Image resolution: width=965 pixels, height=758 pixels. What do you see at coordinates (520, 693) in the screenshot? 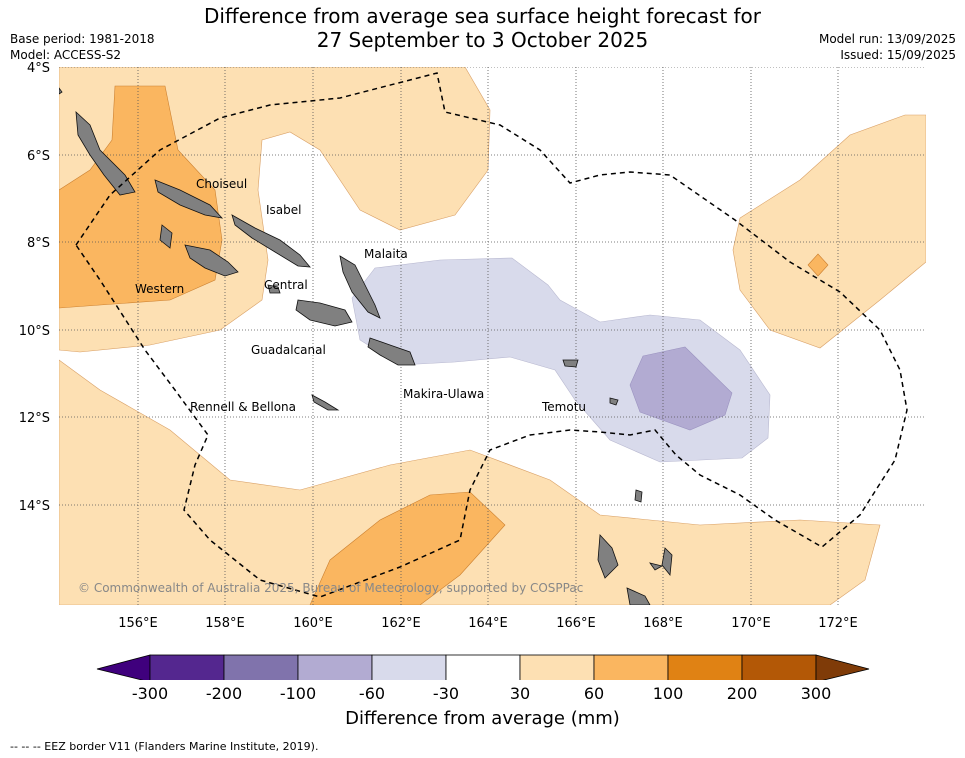
I see `colorbar-tick: 30` at bounding box center [520, 693].